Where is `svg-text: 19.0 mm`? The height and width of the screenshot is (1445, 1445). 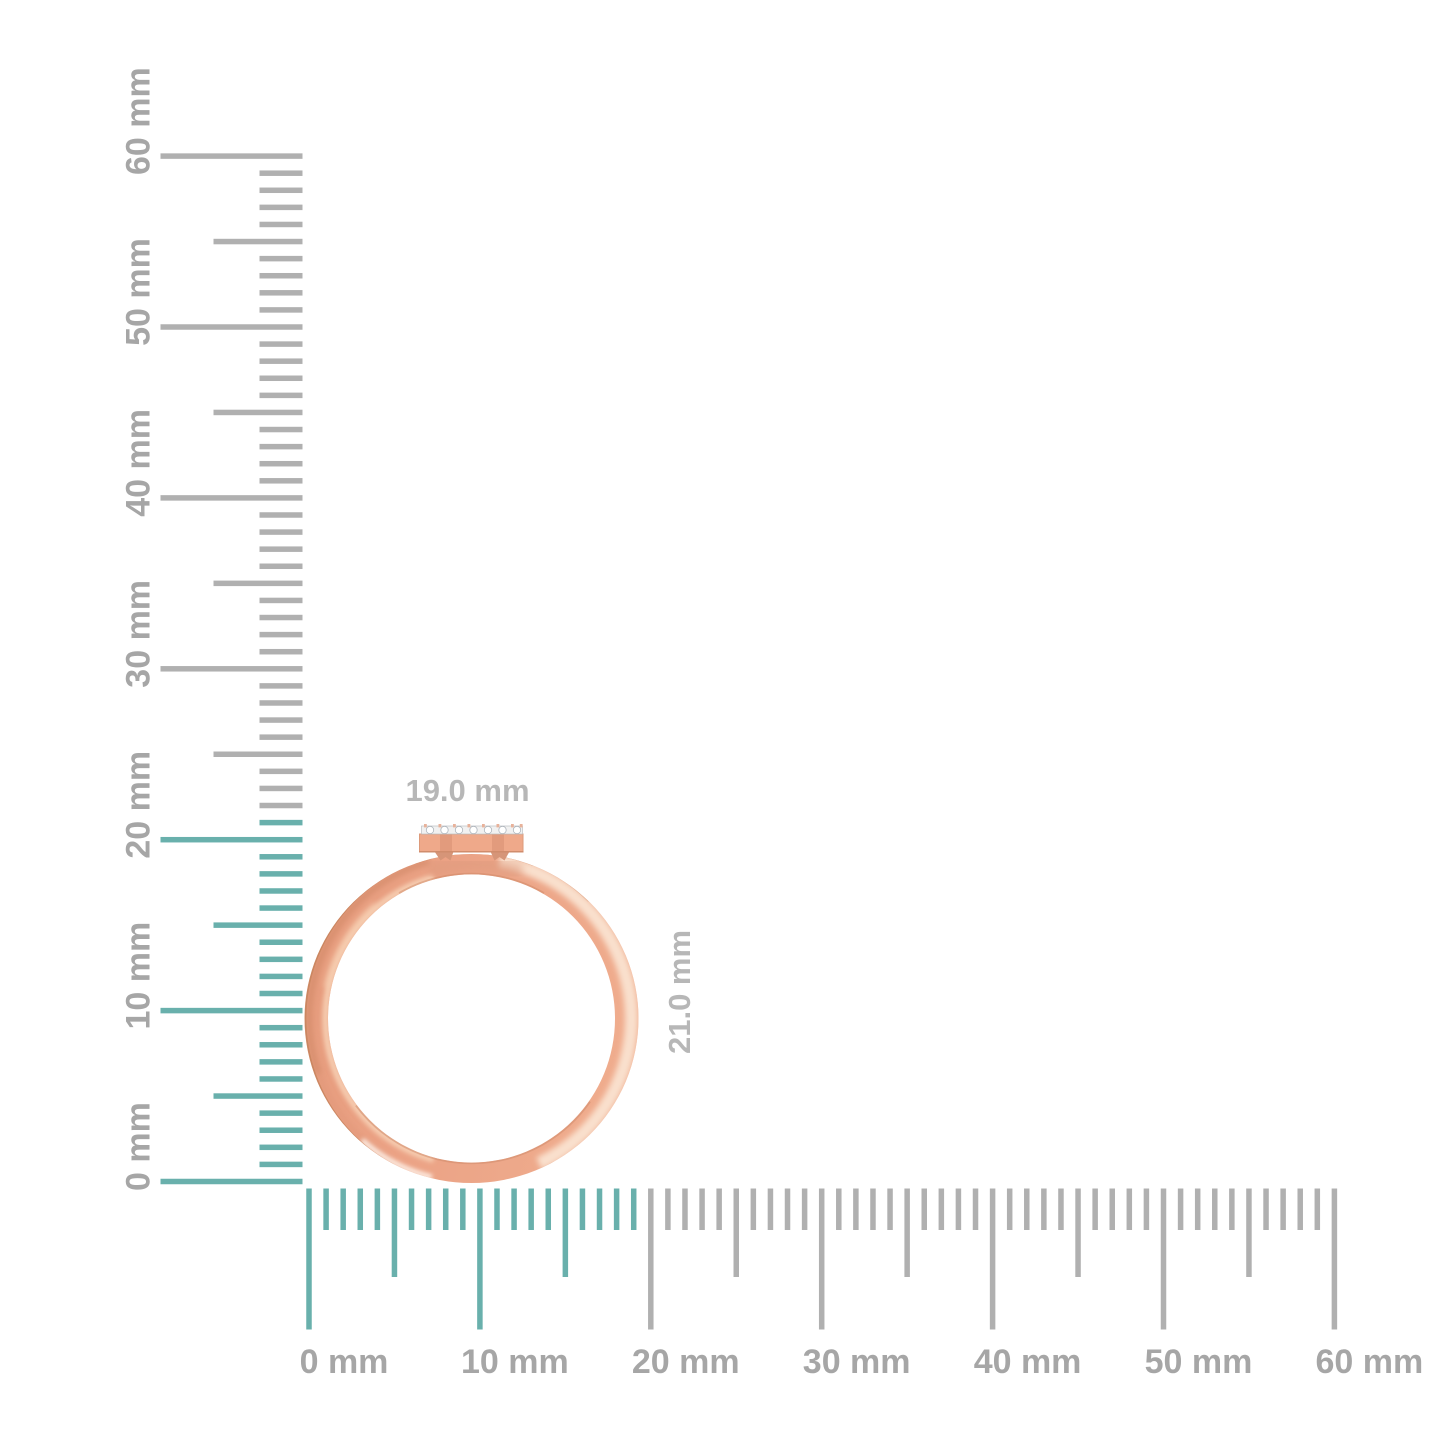
svg-text: 19.0 mm is located at coordinates (467, 790).